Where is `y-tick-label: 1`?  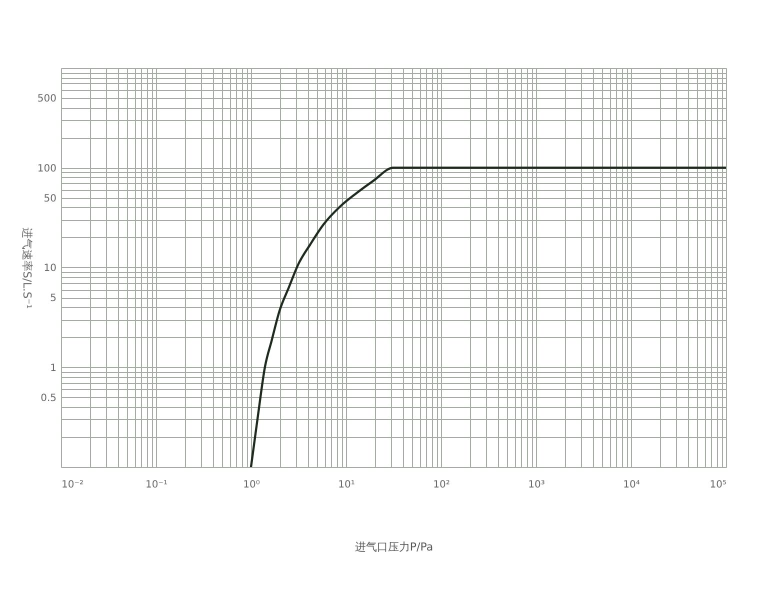
y-tick-label: 1 is located at coordinates (53, 368).